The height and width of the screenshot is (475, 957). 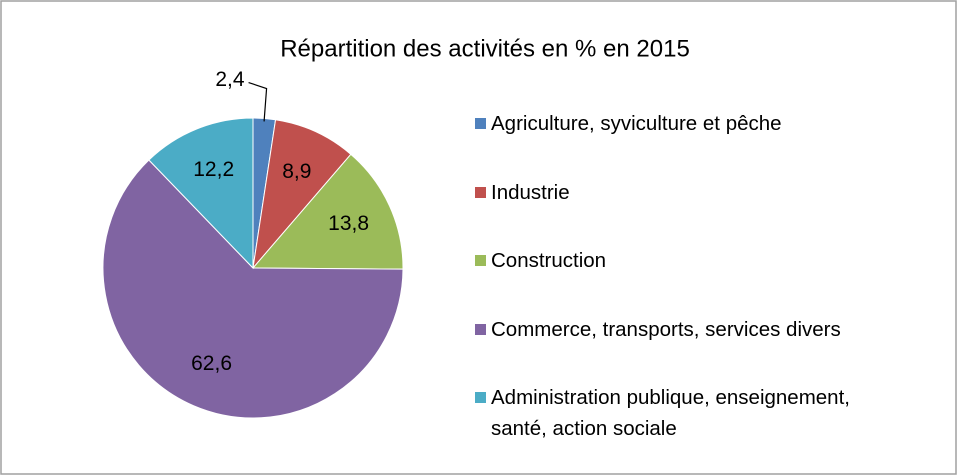 I want to click on data-label: 12,2, so click(x=213, y=169).